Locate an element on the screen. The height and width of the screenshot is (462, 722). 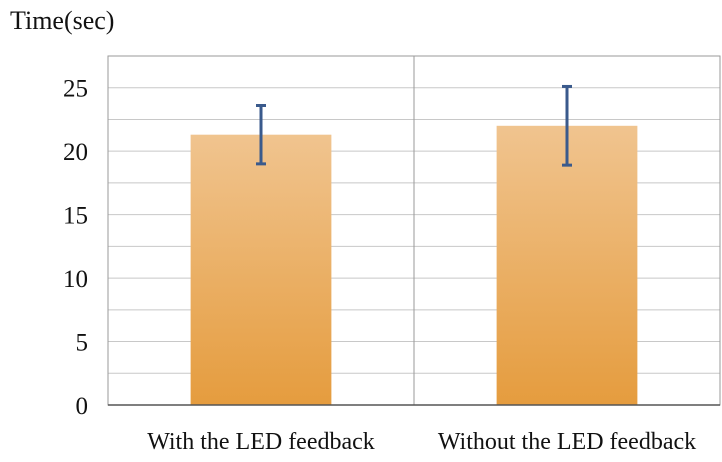
y-tick-label: 10 is located at coordinates (75, 279).